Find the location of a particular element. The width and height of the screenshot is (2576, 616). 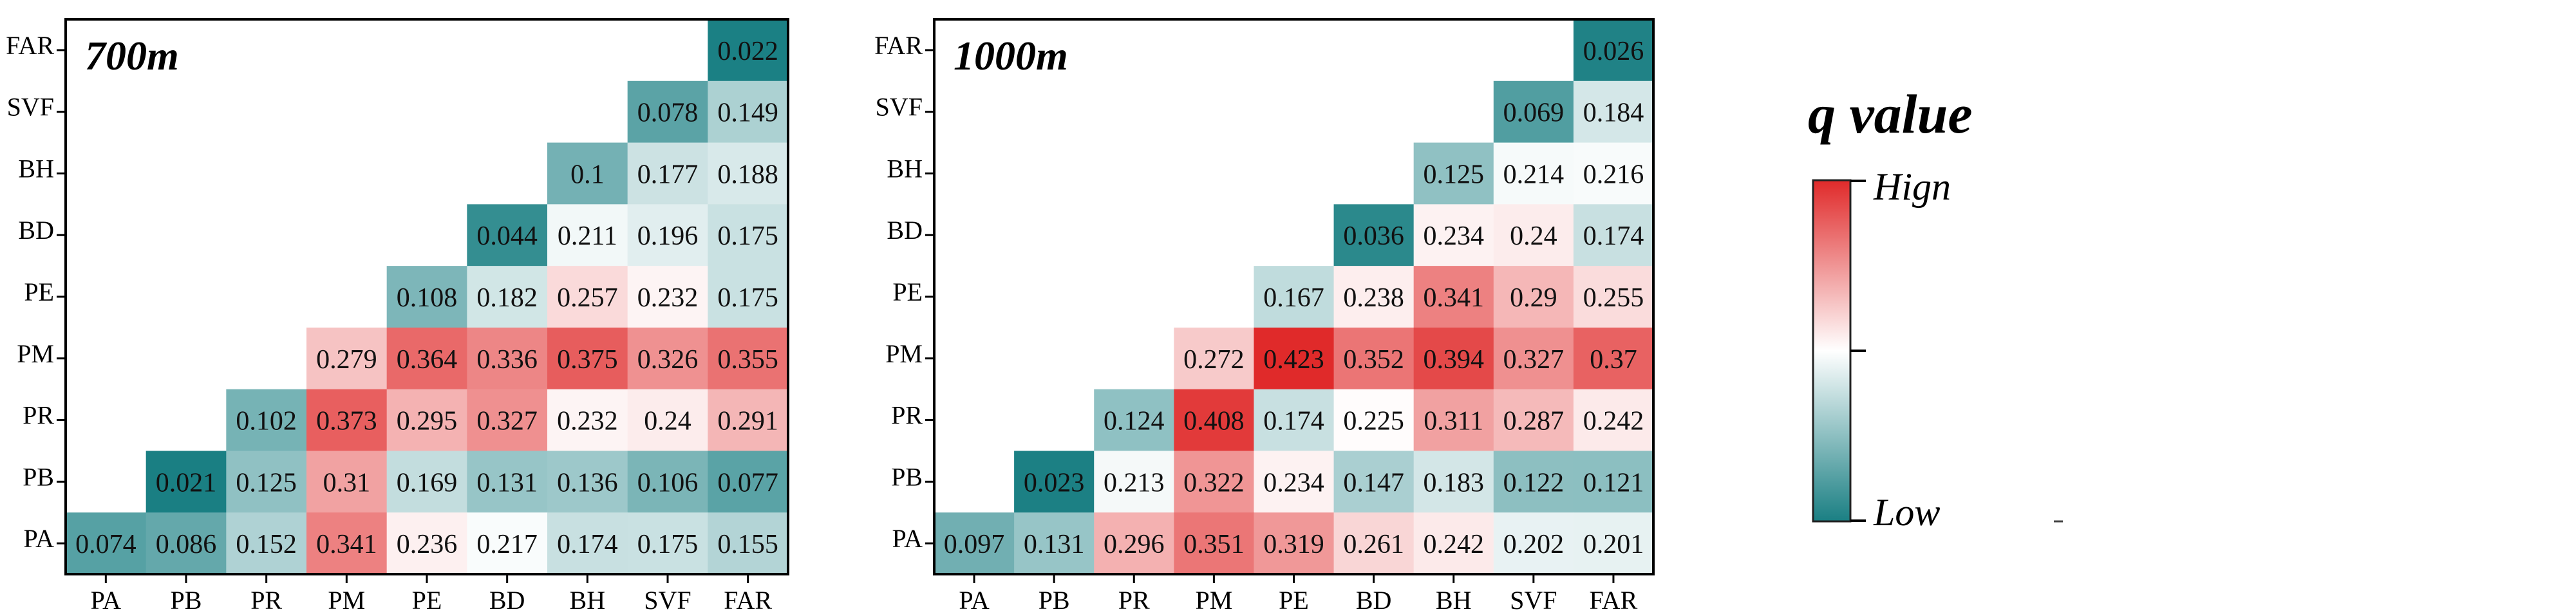

y-tick-label: BD is located at coordinates (905, 230).